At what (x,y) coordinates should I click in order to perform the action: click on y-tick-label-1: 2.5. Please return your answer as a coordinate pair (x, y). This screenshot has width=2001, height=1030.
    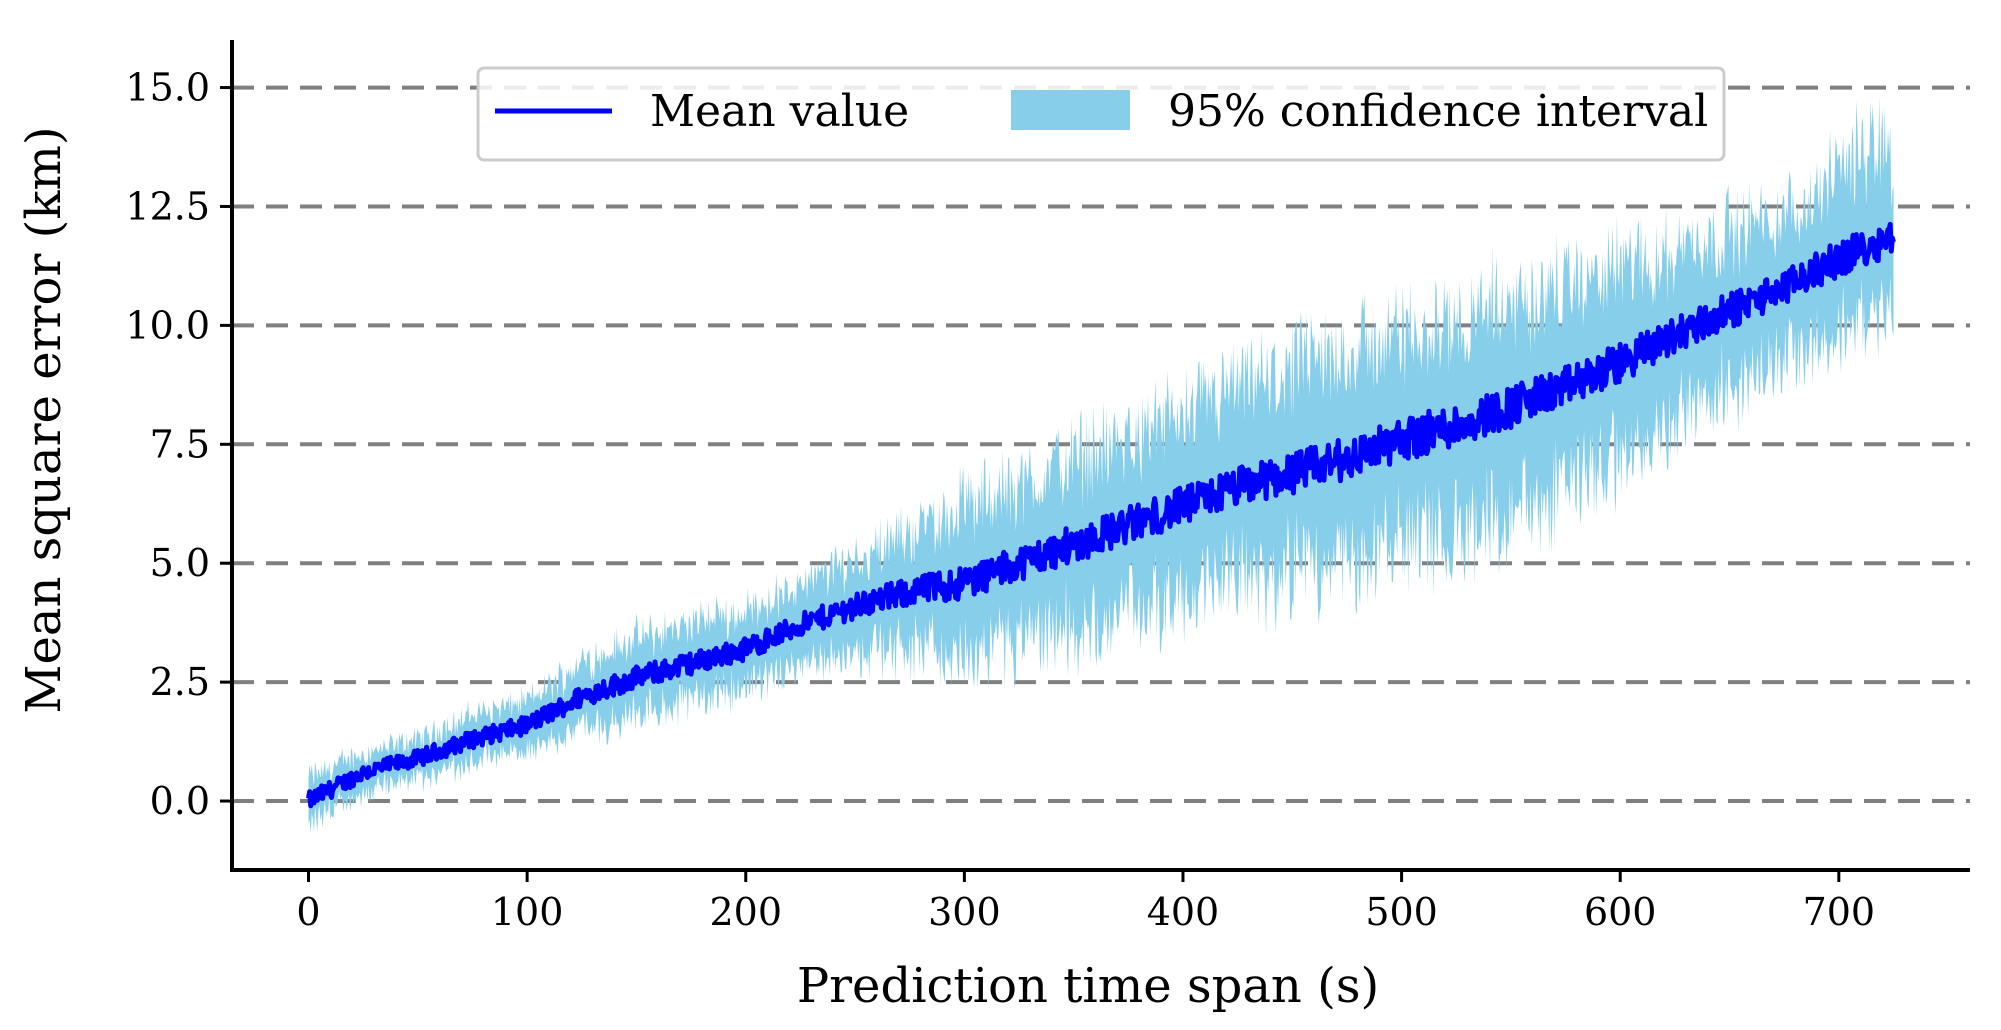
    Looking at the image, I should click on (180, 682).